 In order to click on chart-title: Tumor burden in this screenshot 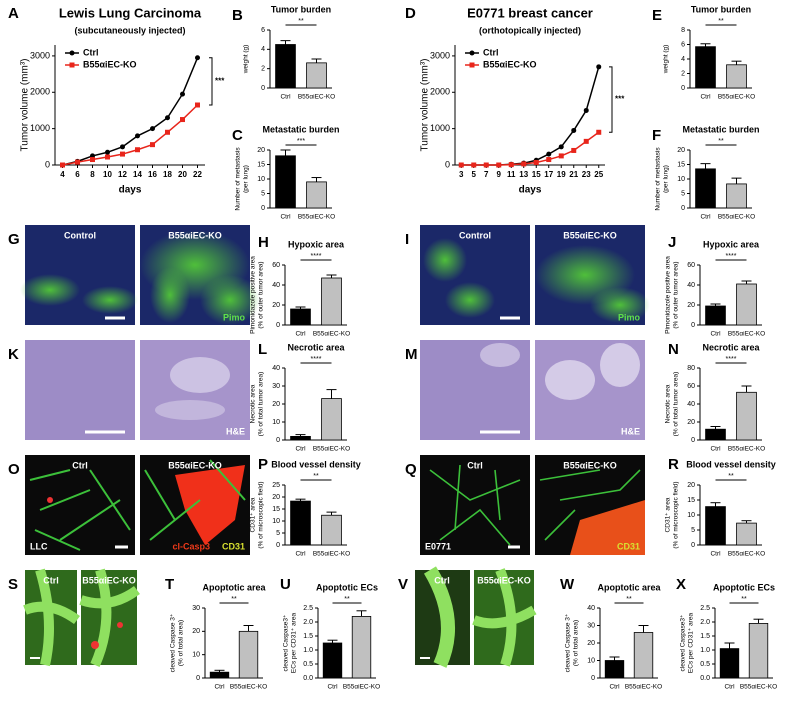, I will do `click(721, 9)`.